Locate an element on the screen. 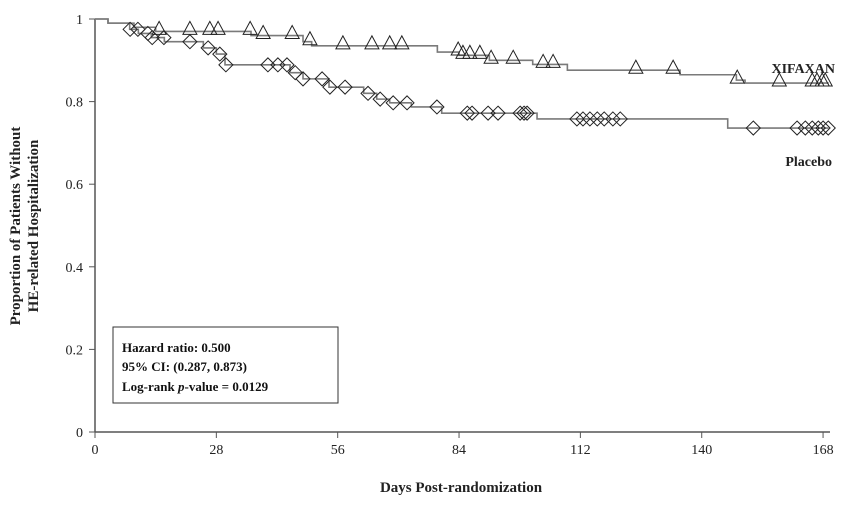 The width and height of the screenshot is (845, 506). x-tick-label: 56 is located at coordinates (338, 450).